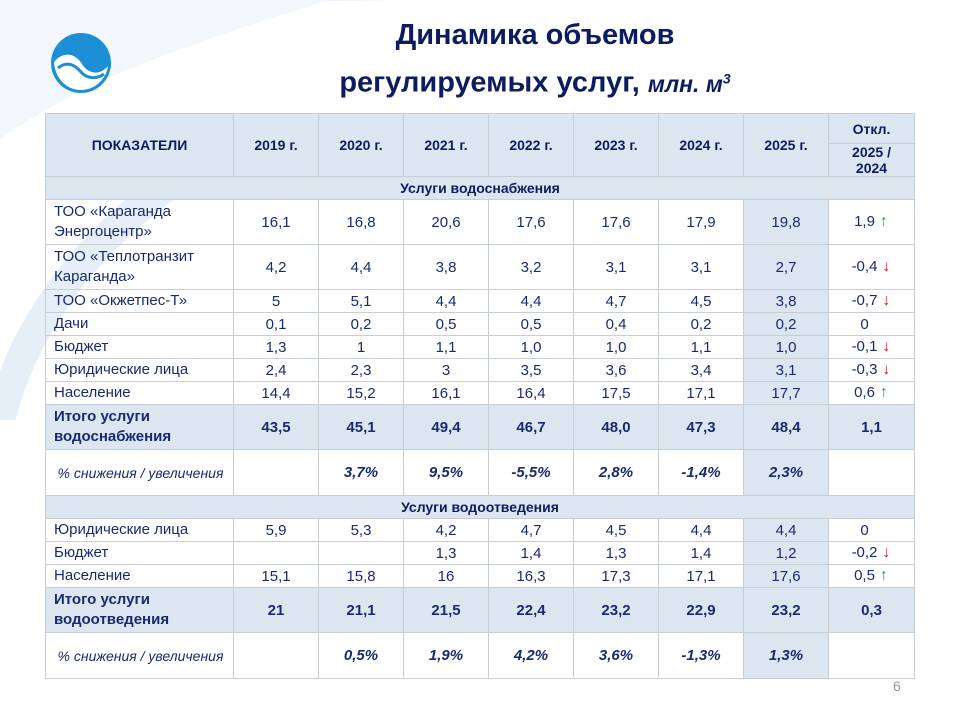 The width and height of the screenshot is (960, 720). What do you see at coordinates (786, 655) in the screenshot?
I see `percent-value: 1,3%` at bounding box center [786, 655].